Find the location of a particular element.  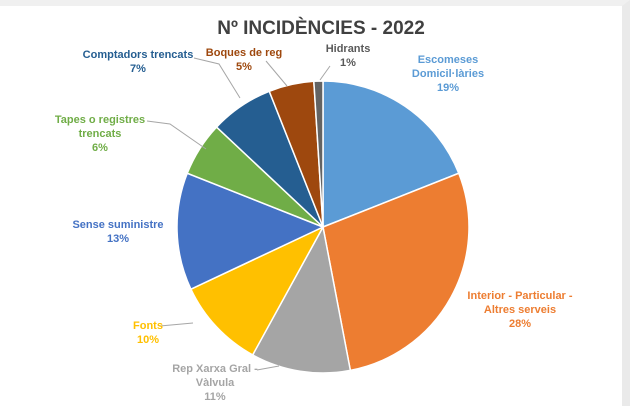

slice-label-line: Comptadors trencats is located at coordinates (138, 55).